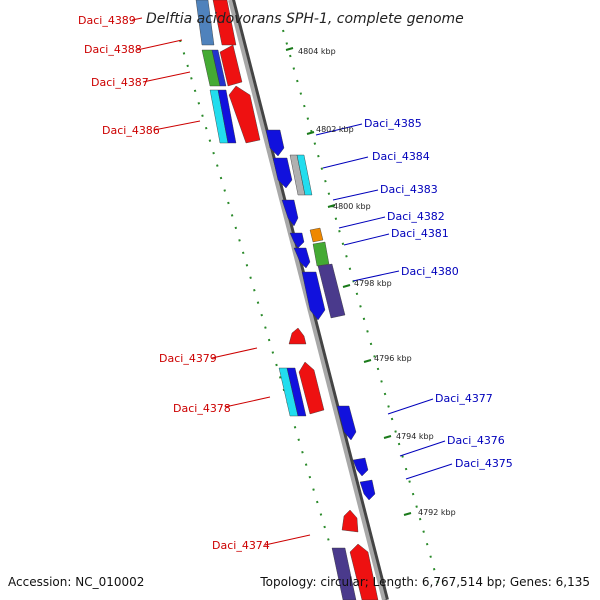 The image size is (600, 600). Describe the element at coordinates (317, 51) in the screenshot. I see `kbp-label-4804: 4804 kbp` at that location.